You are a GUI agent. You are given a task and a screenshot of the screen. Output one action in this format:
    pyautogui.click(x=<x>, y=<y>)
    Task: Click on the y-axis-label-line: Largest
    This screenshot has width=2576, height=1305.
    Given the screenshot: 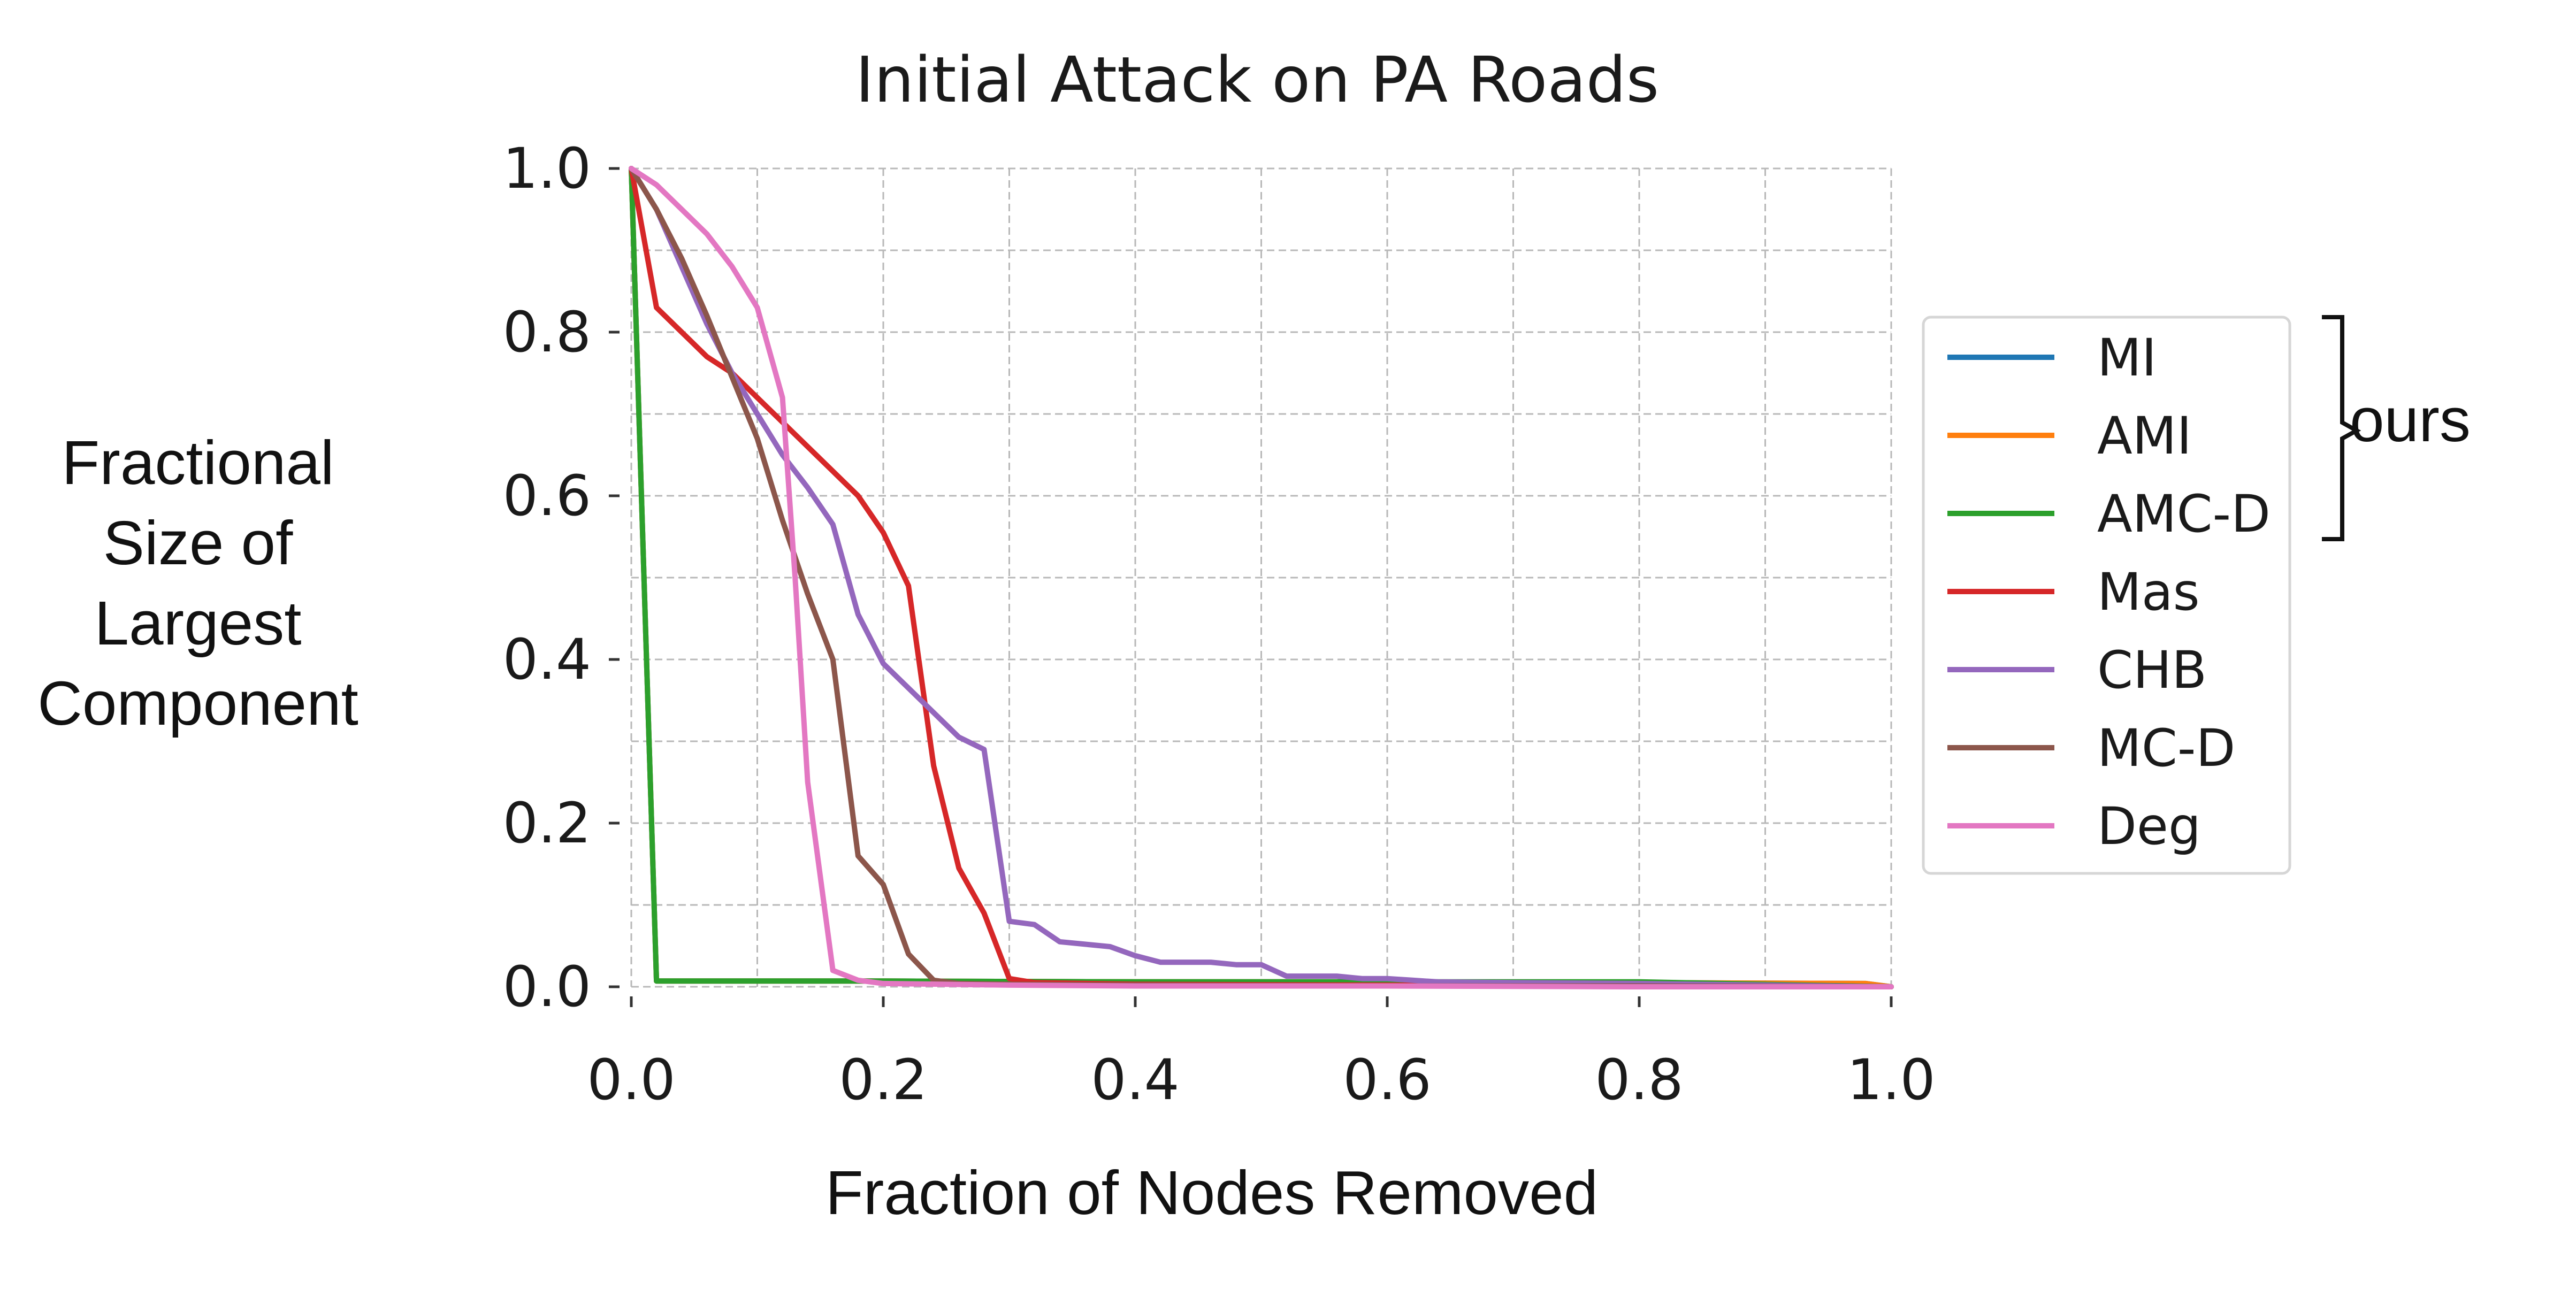 What is the action you would take?
    pyautogui.click(x=198, y=623)
    